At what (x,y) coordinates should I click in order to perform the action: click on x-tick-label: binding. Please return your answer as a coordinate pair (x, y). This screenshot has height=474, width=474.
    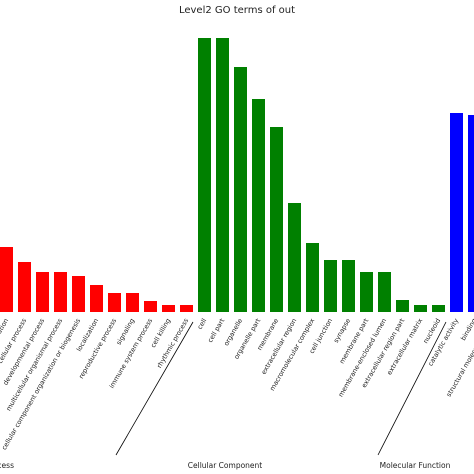
    Looking at the image, I should click on (466, 329).